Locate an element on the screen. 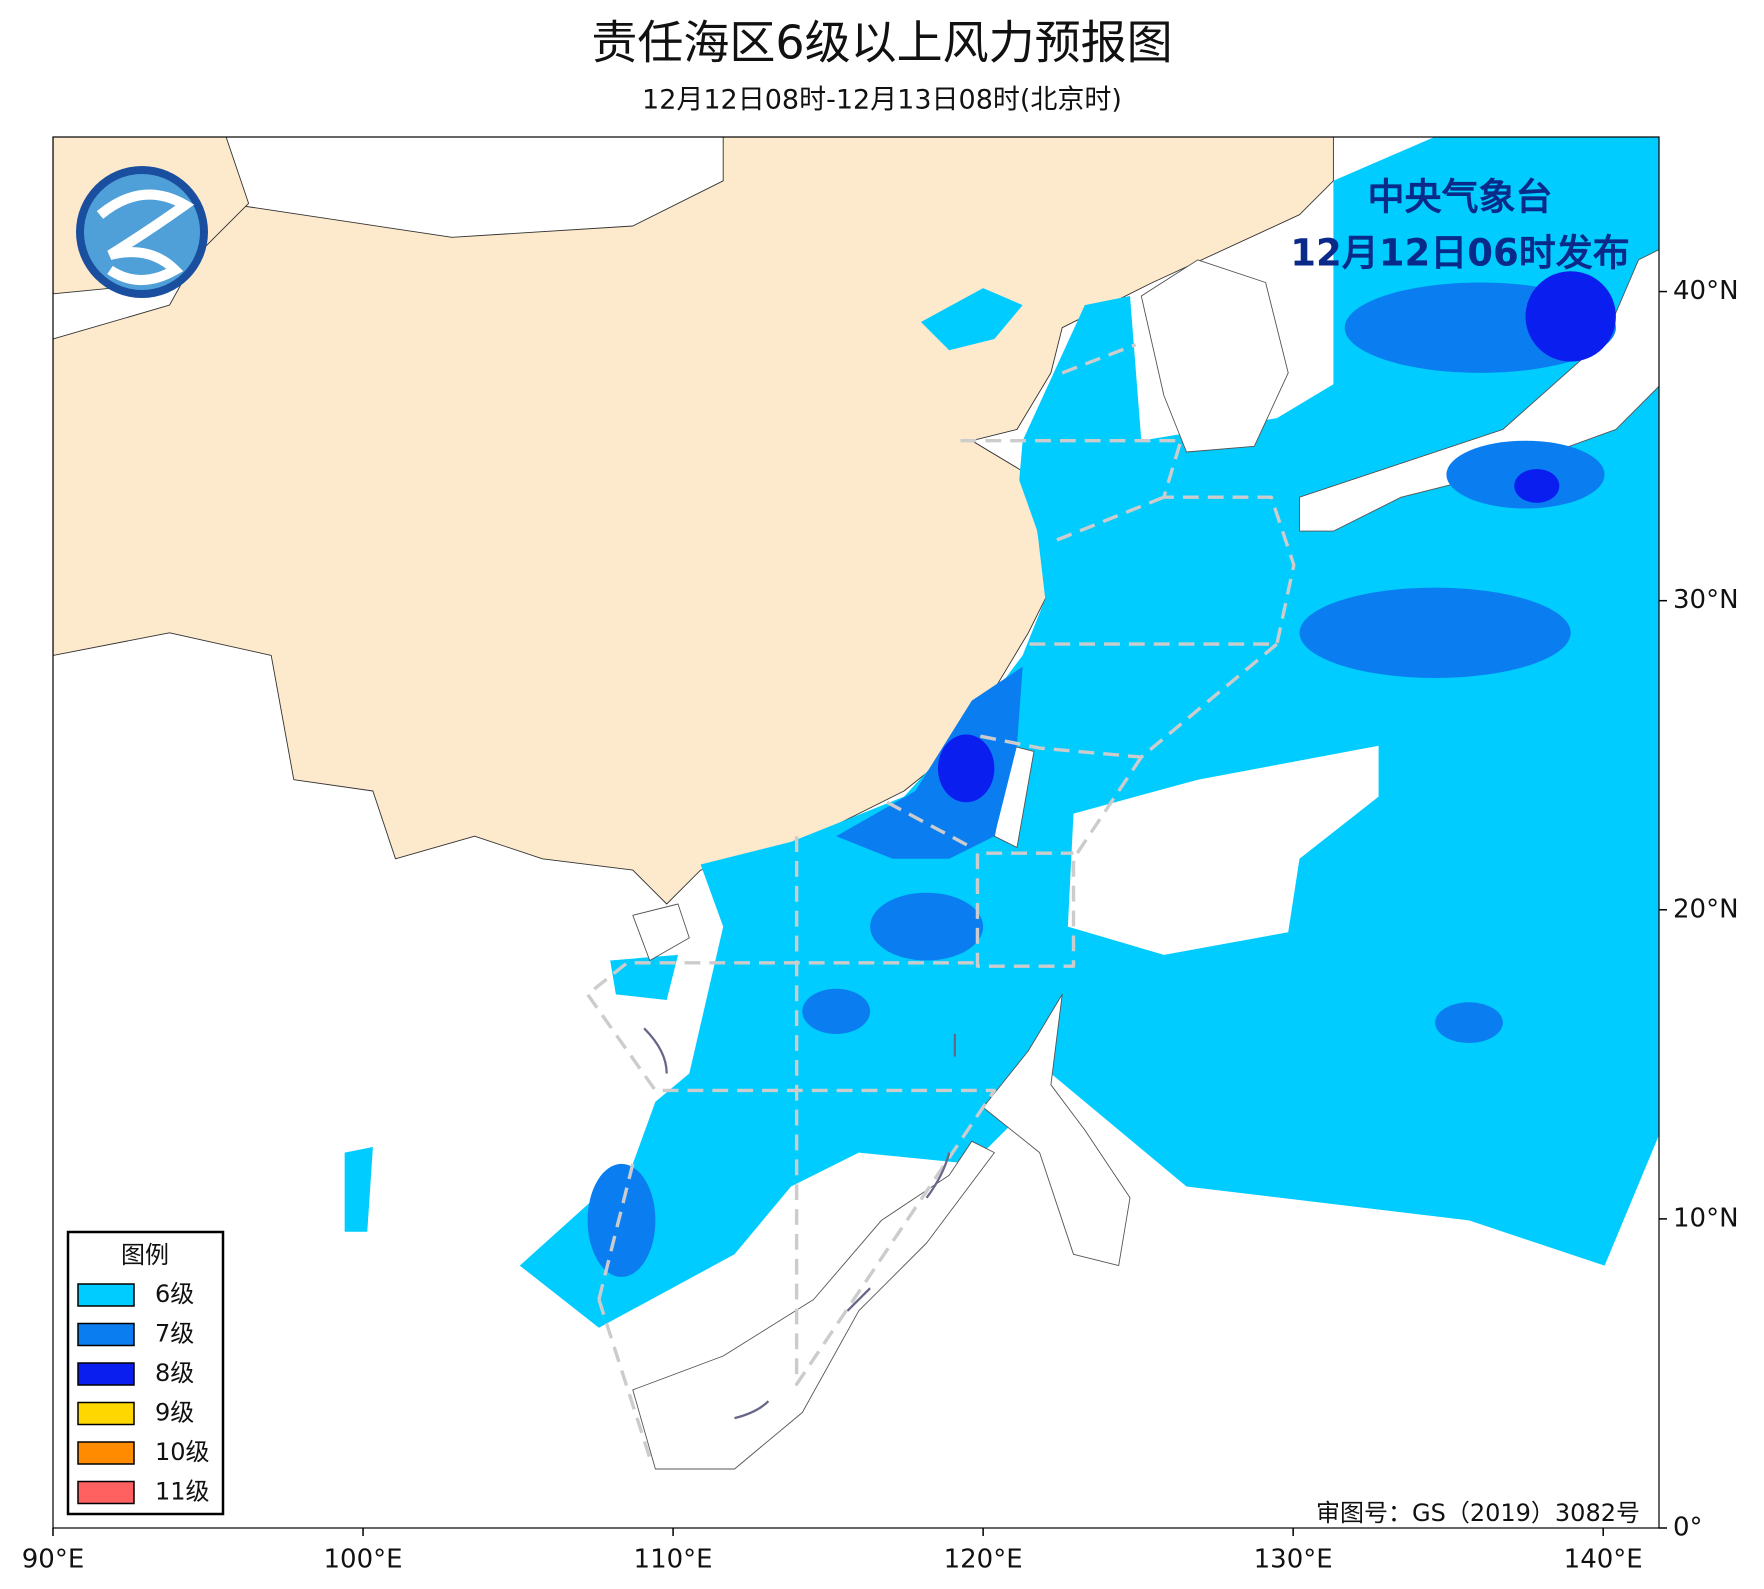 Image resolution: width=1764 pixels, height=1589 pixels. legend-label: 6级 is located at coordinates (174, 1294).